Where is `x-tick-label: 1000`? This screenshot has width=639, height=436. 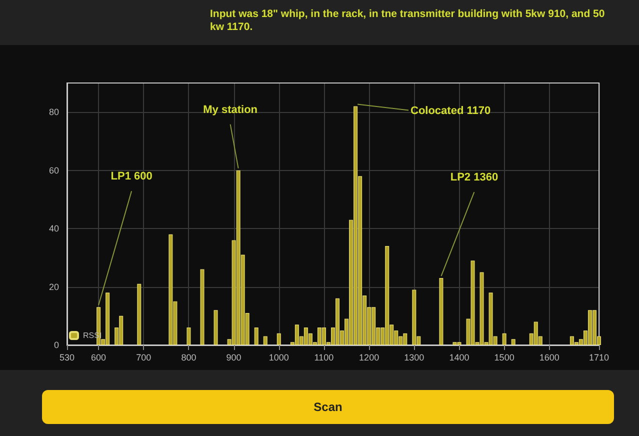
x-tick-label: 1000 is located at coordinates (278, 357).